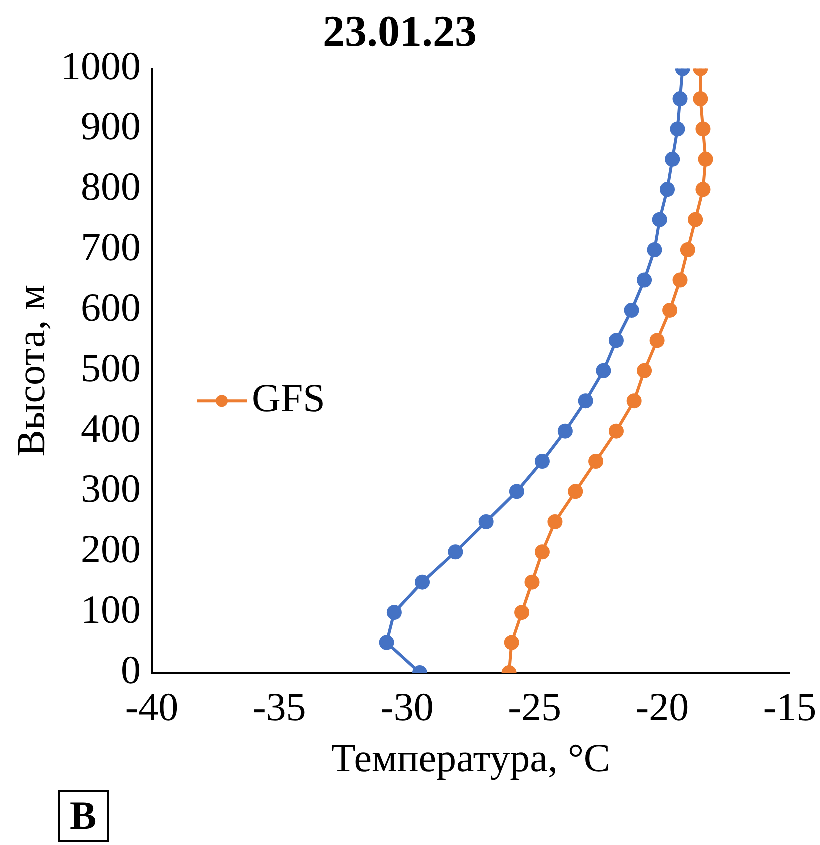 The width and height of the screenshot is (820, 845). What do you see at coordinates (400, 31) in the screenshot?
I see `chart-title: 23.01.23` at bounding box center [400, 31].